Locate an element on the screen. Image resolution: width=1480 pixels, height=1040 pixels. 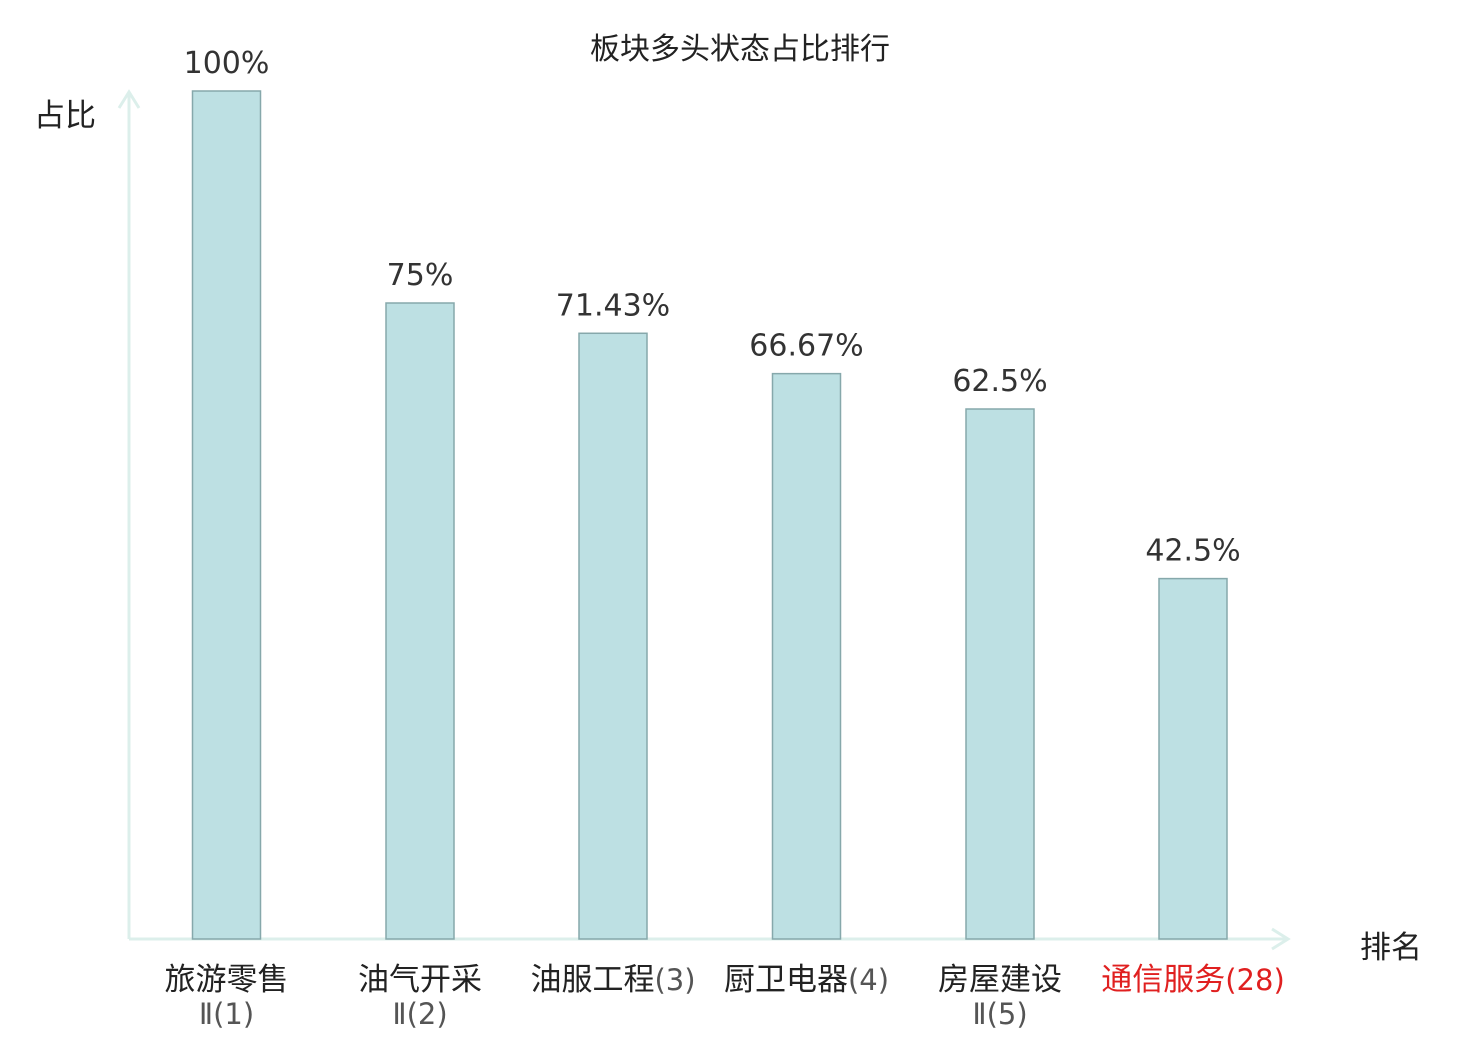
x-tick-label: 通信服务(28) is located at coordinates (1193, 980).